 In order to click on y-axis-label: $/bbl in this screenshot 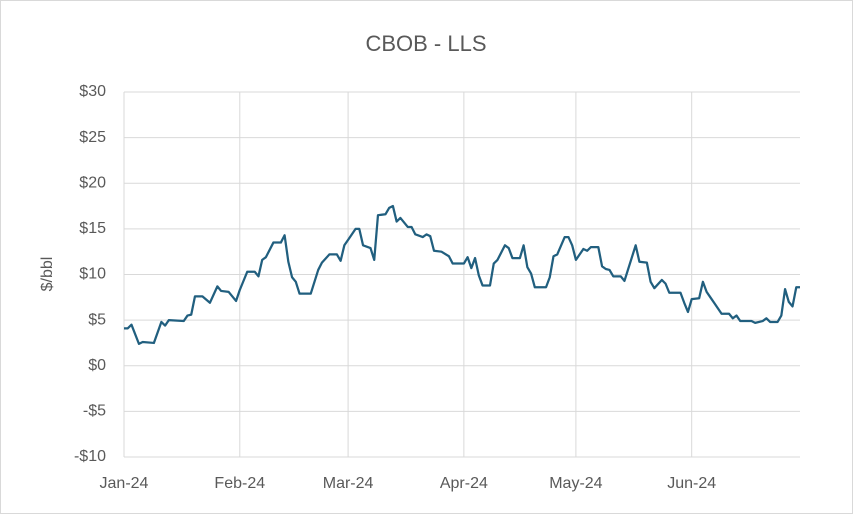, I will do `click(47, 274)`.